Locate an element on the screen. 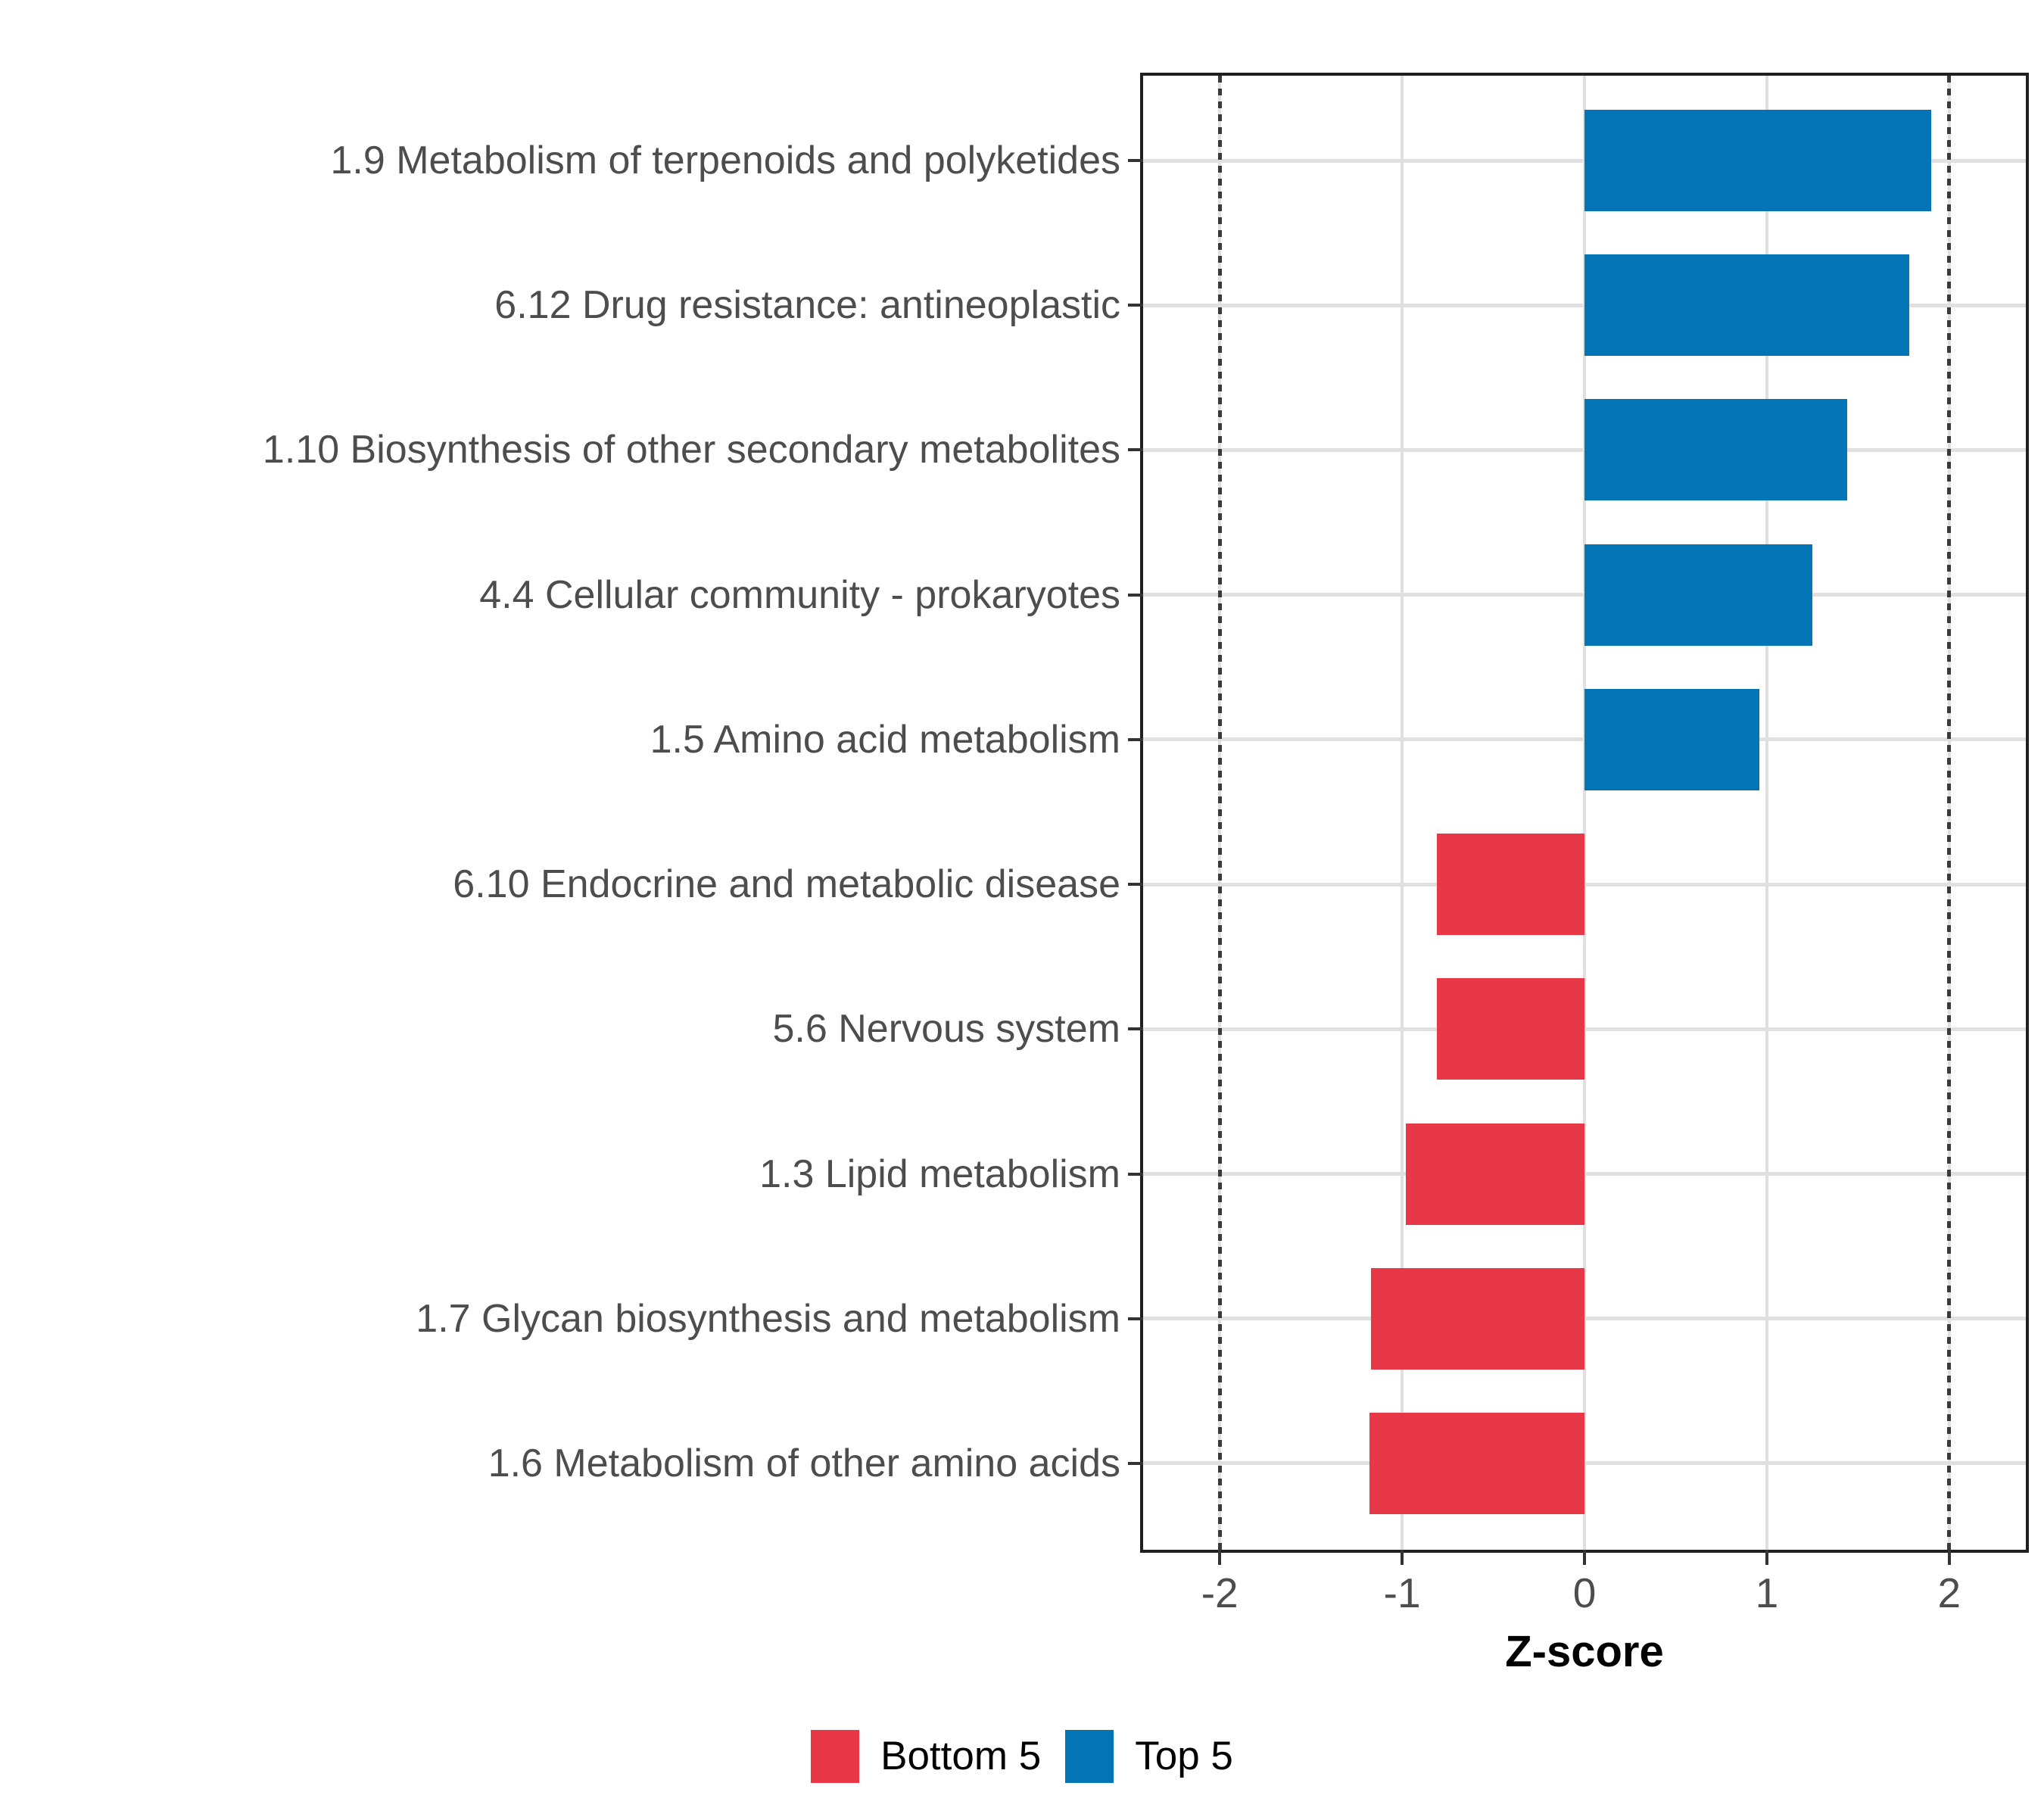 This screenshot has height=1817, width=2044. legend-label: Bottom 5 is located at coordinates (961, 1756).